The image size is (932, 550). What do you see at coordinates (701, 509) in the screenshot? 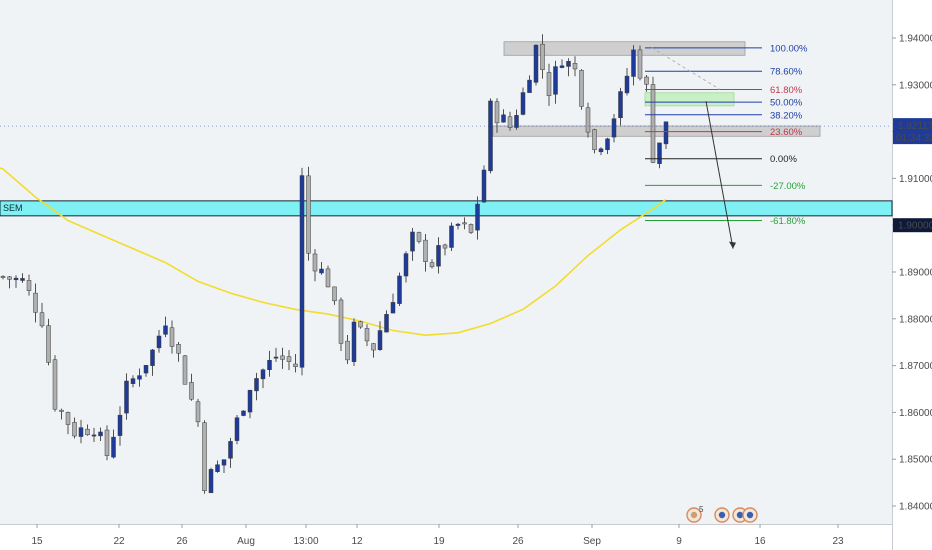
I see `event-count-label: 5` at bounding box center [701, 509].